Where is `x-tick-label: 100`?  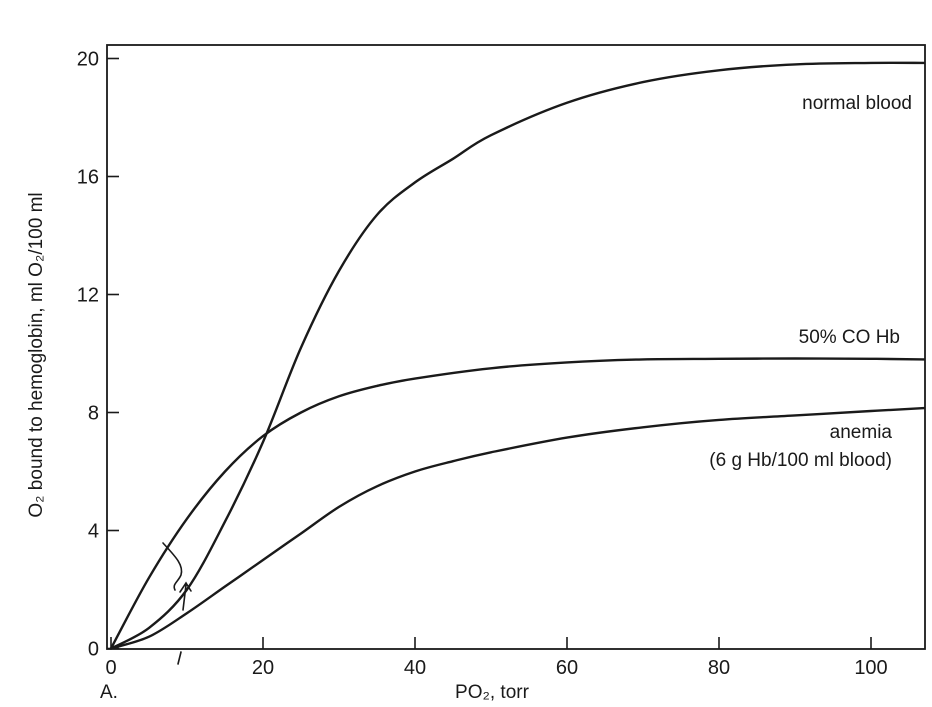 x-tick-label: 100 is located at coordinates (870, 668).